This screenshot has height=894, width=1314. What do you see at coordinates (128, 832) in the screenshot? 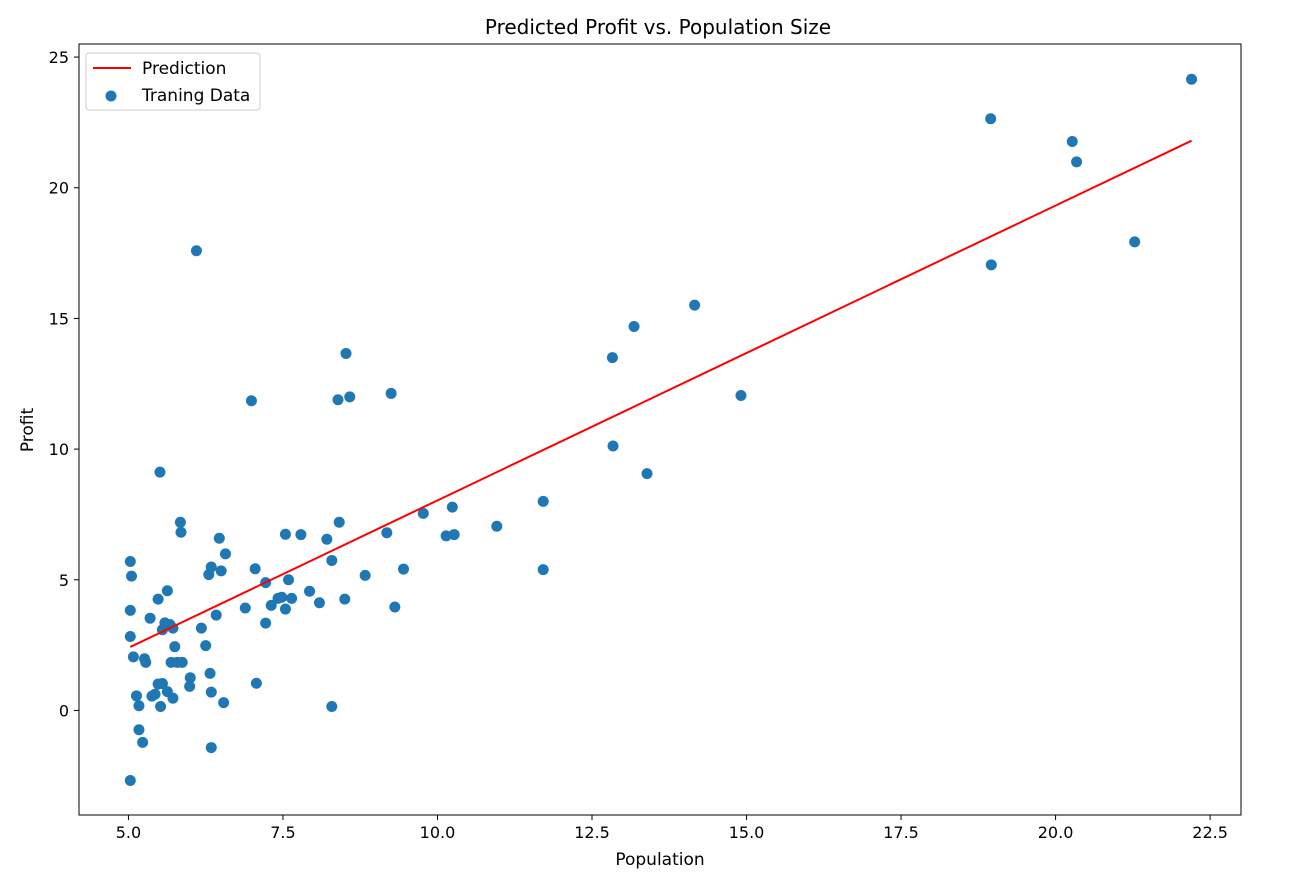
I see `x-tick-label: 5.0` at bounding box center [128, 832].